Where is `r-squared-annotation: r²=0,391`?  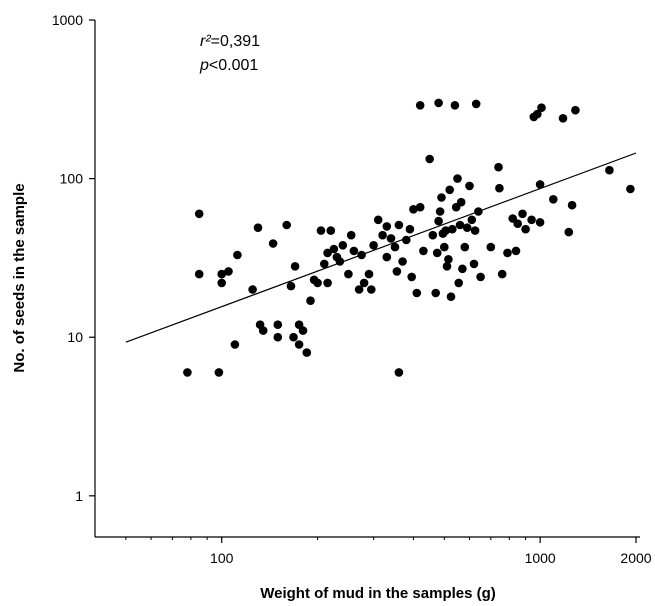
r-squared-annotation: r²=0,391 is located at coordinates (230, 41).